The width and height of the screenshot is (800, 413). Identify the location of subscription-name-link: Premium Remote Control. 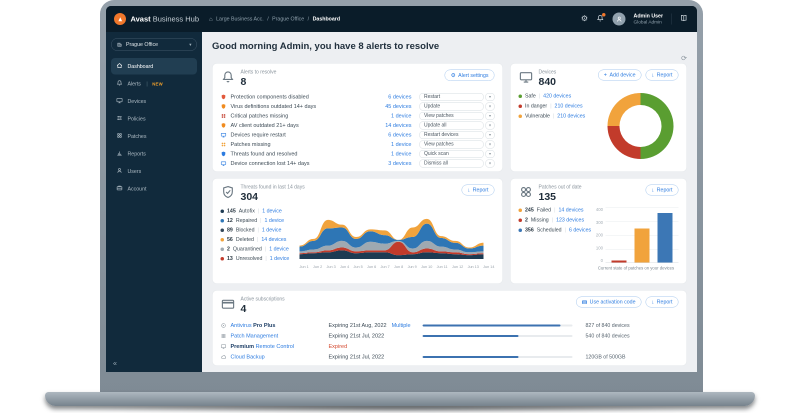
(262, 346).